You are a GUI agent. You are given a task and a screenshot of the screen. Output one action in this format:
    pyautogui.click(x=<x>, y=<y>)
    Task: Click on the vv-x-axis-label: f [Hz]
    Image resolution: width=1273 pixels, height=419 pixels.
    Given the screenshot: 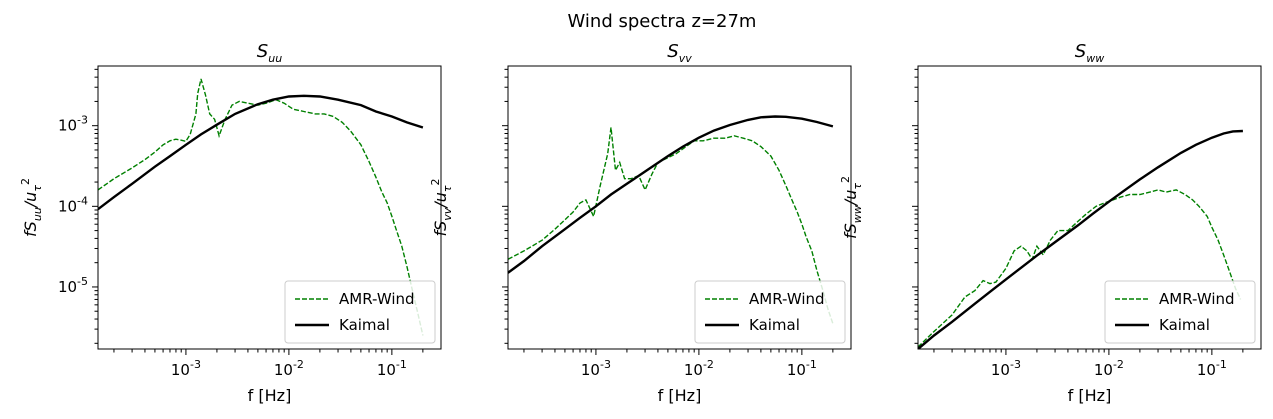 What is the action you would take?
    pyautogui.click(x=680, y=395)
    